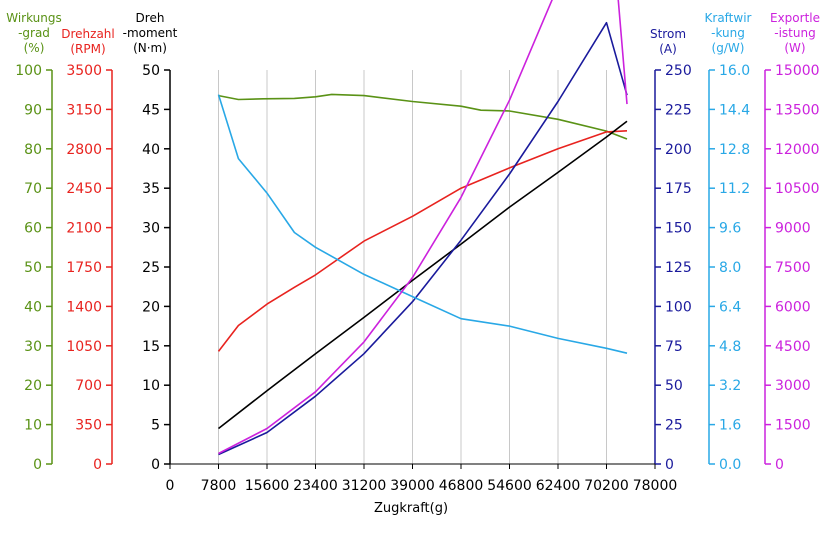 The width and height of the screenshot is (840, 560). I want to click on tick-label: 1400, so click(84, 307).